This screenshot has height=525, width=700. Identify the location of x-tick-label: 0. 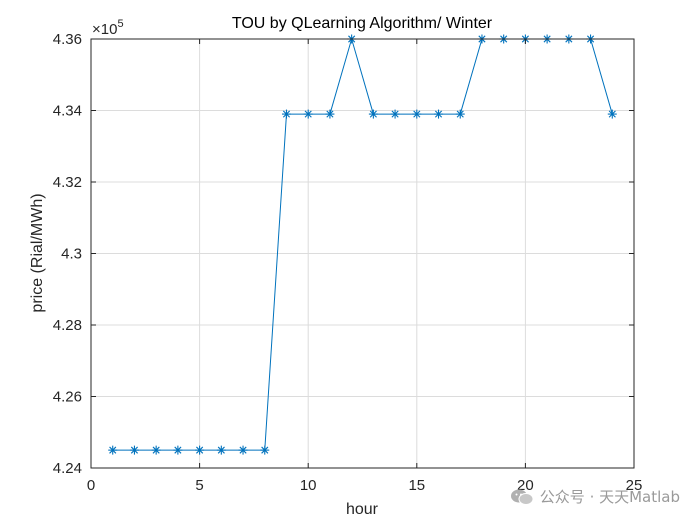
(91, 485).